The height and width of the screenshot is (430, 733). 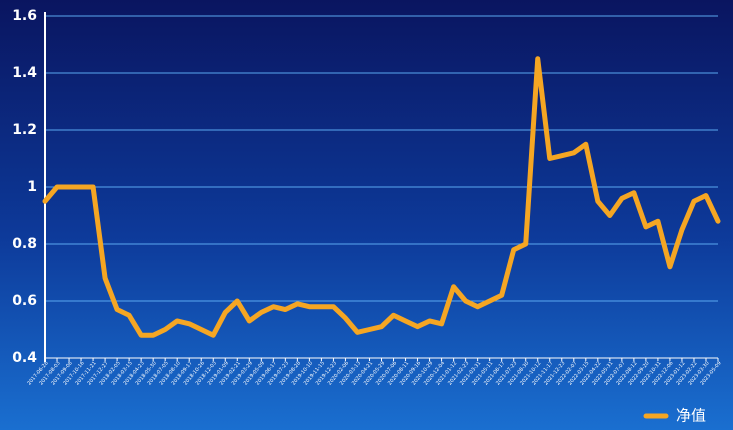 What do you see at coordinates (24, 301) in the screenshot?
I see `y-tick-label: 0.6` at bounding box center [24, 301].